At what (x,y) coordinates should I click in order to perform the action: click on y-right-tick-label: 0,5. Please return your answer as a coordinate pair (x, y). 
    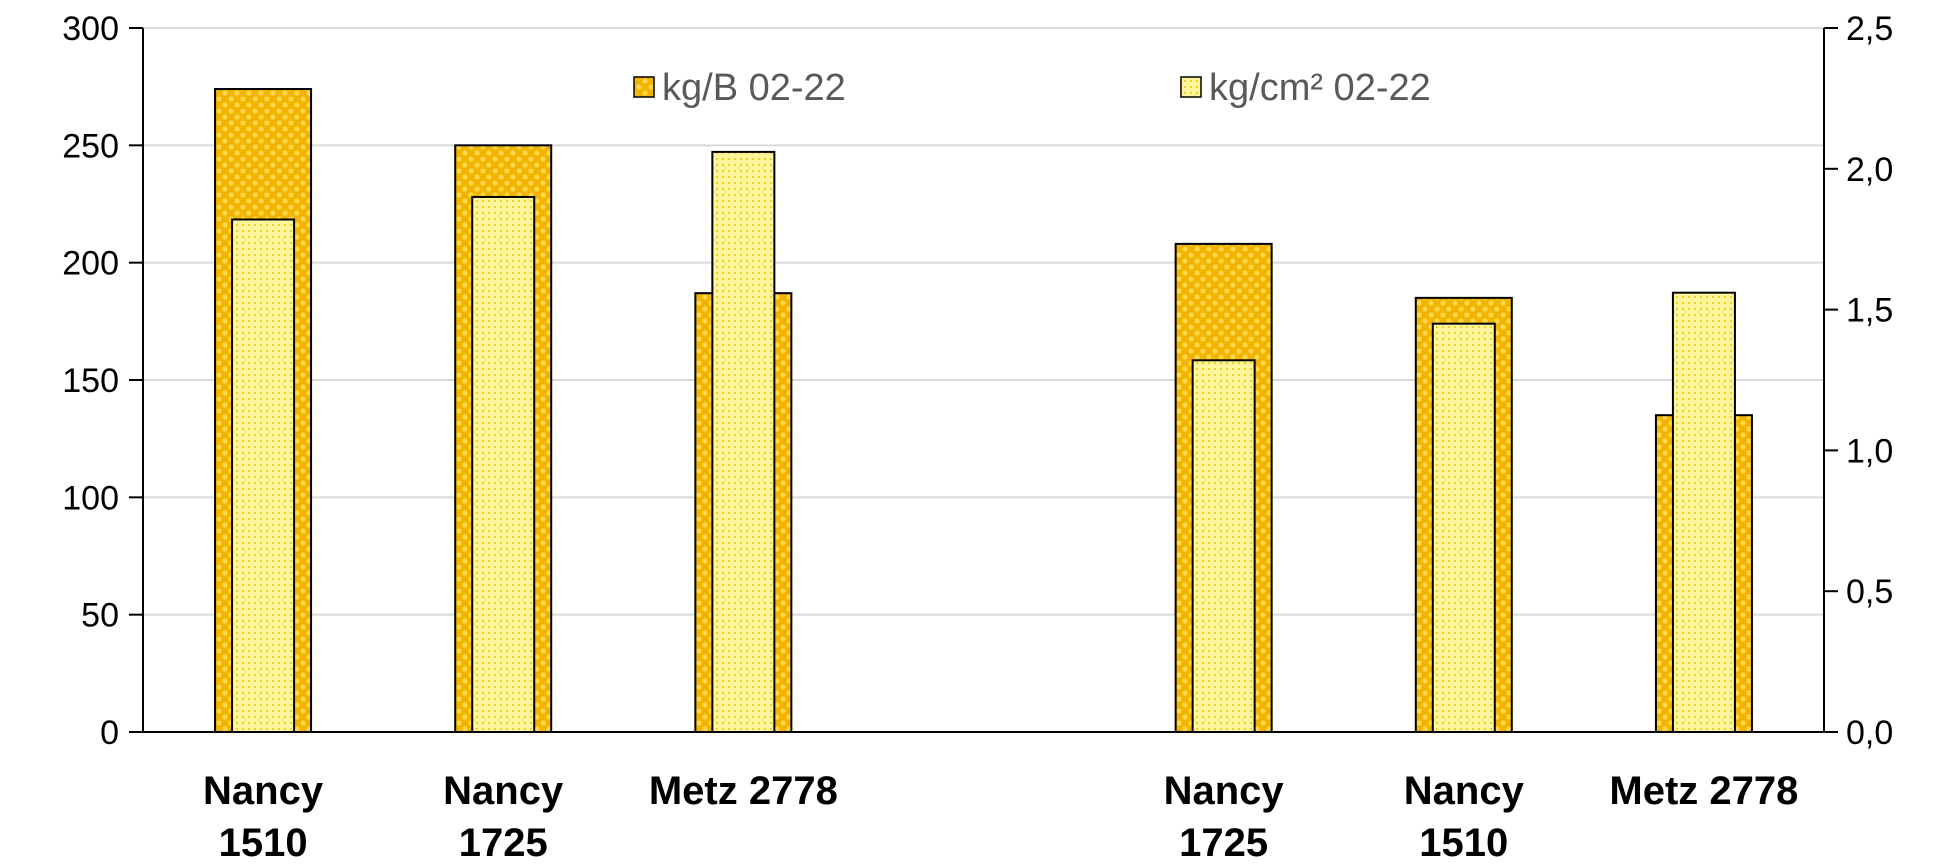
    Looking at the image, I should click on (1869, 592).